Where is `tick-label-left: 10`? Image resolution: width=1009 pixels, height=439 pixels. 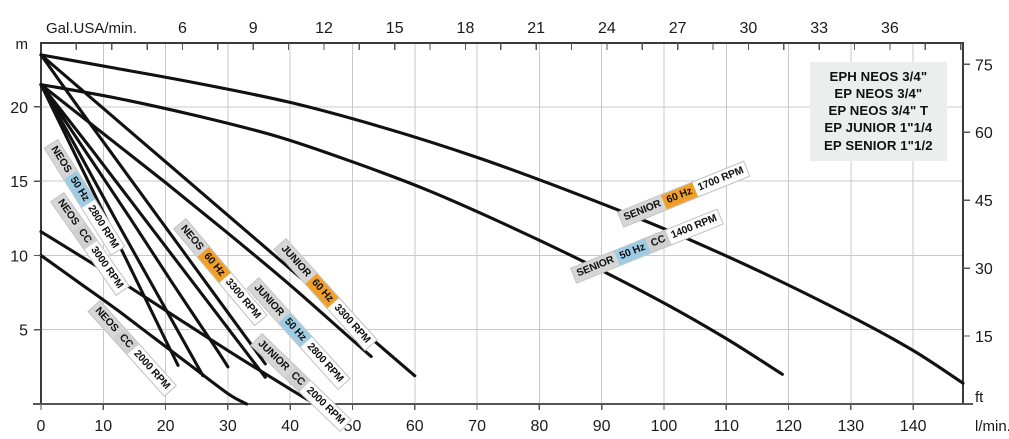 tick-label-left: 10 is located at coordinates (19, 256).